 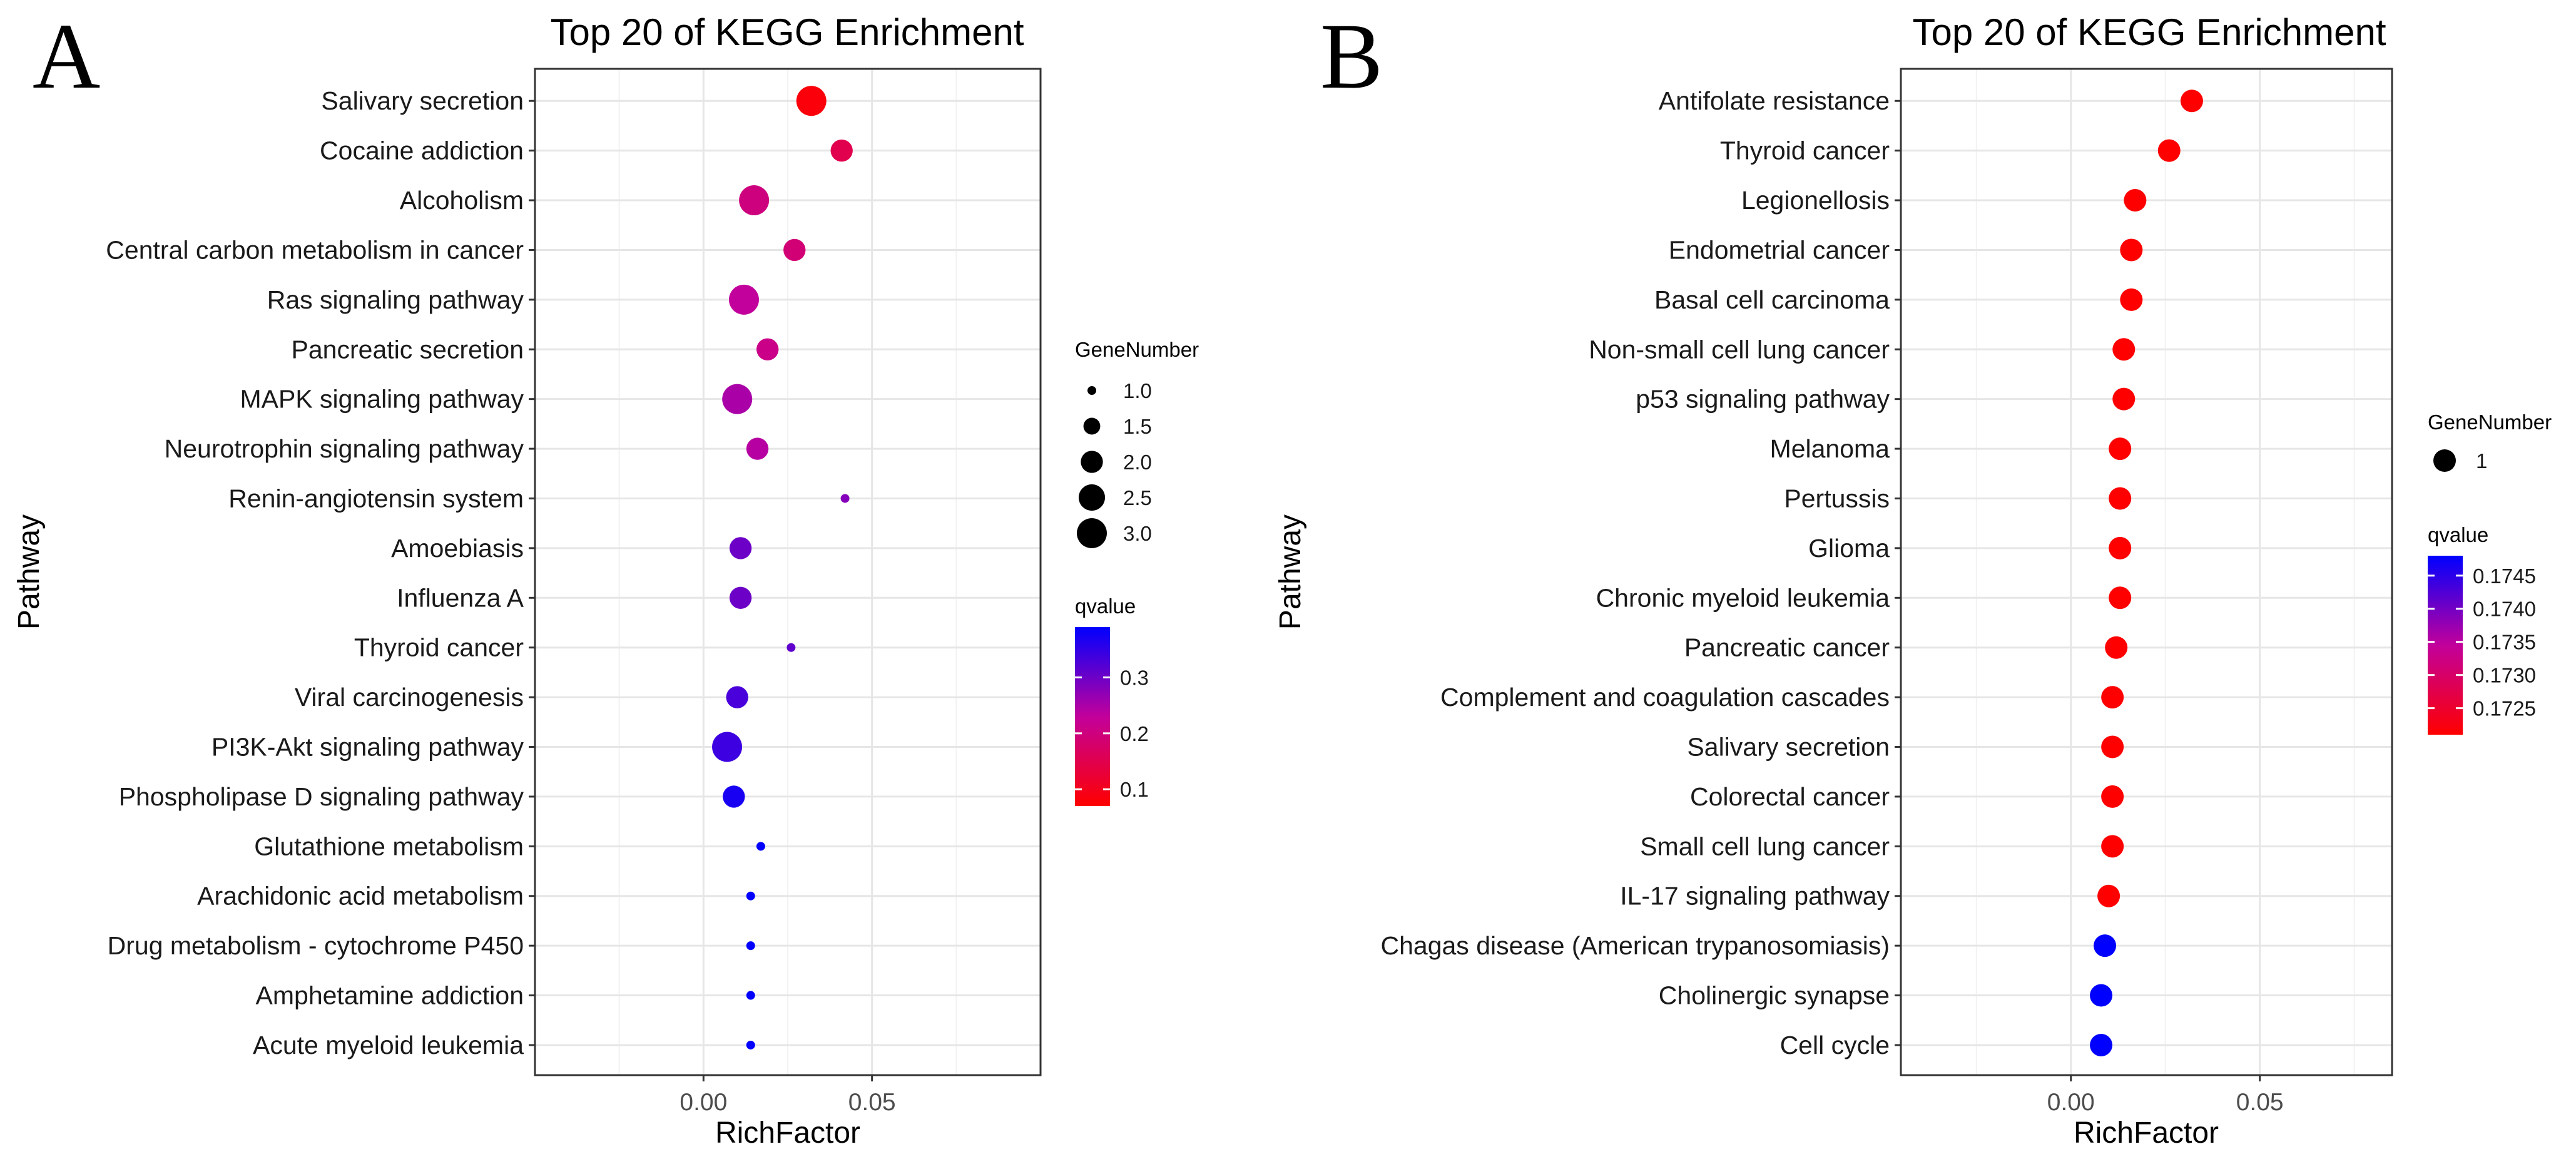 What do you see at coordinates (316, 945) in the screenshot?
I see `category-label: Drug metabolism - cytochrome P450` at bounding box center [316, 945].